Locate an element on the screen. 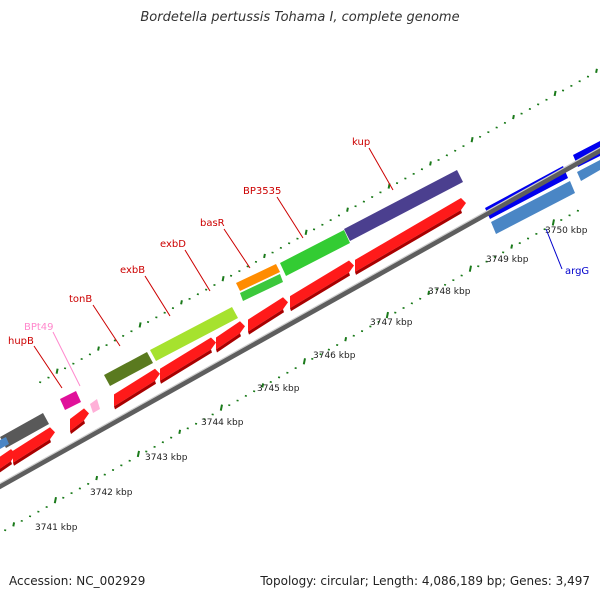 Image resolution: width=600 pixels, height=600 pixels. gene-block-kup is located at coordinates (403, 205).